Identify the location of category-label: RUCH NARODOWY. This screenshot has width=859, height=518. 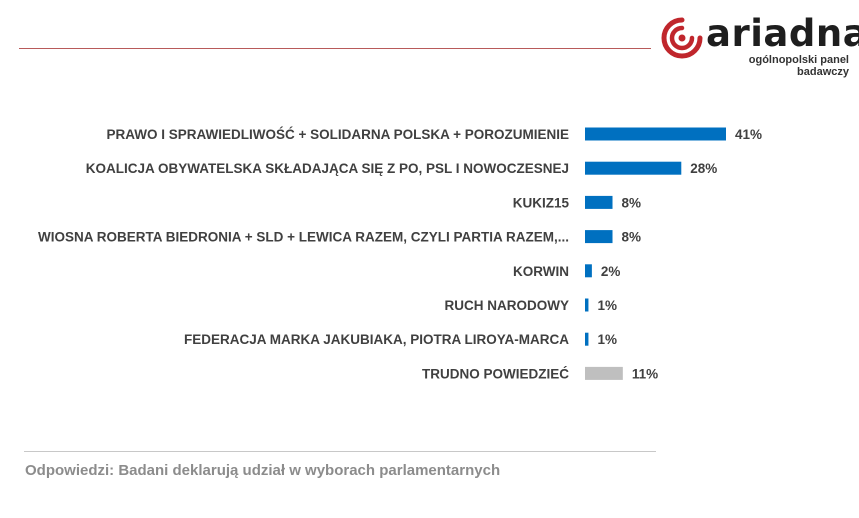
(507, 305).